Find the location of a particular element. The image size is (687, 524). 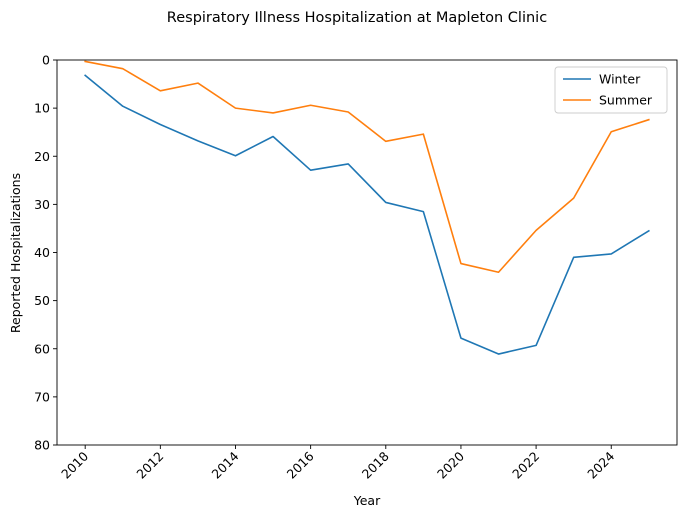

x-tick-label: 2016 is located at coordinates (300, 464).